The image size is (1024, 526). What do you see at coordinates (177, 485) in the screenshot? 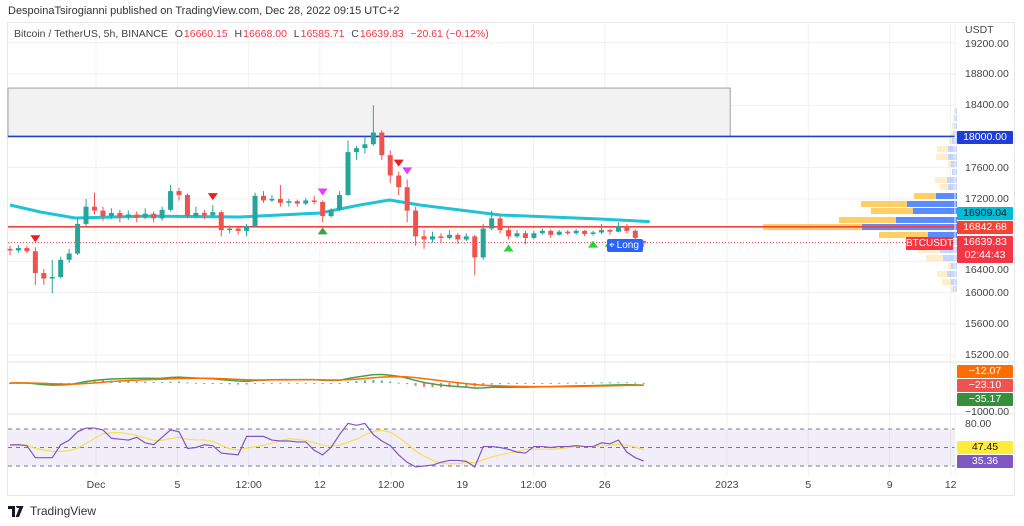
I see `time-tick: 5` at bounding box center [177, 485].